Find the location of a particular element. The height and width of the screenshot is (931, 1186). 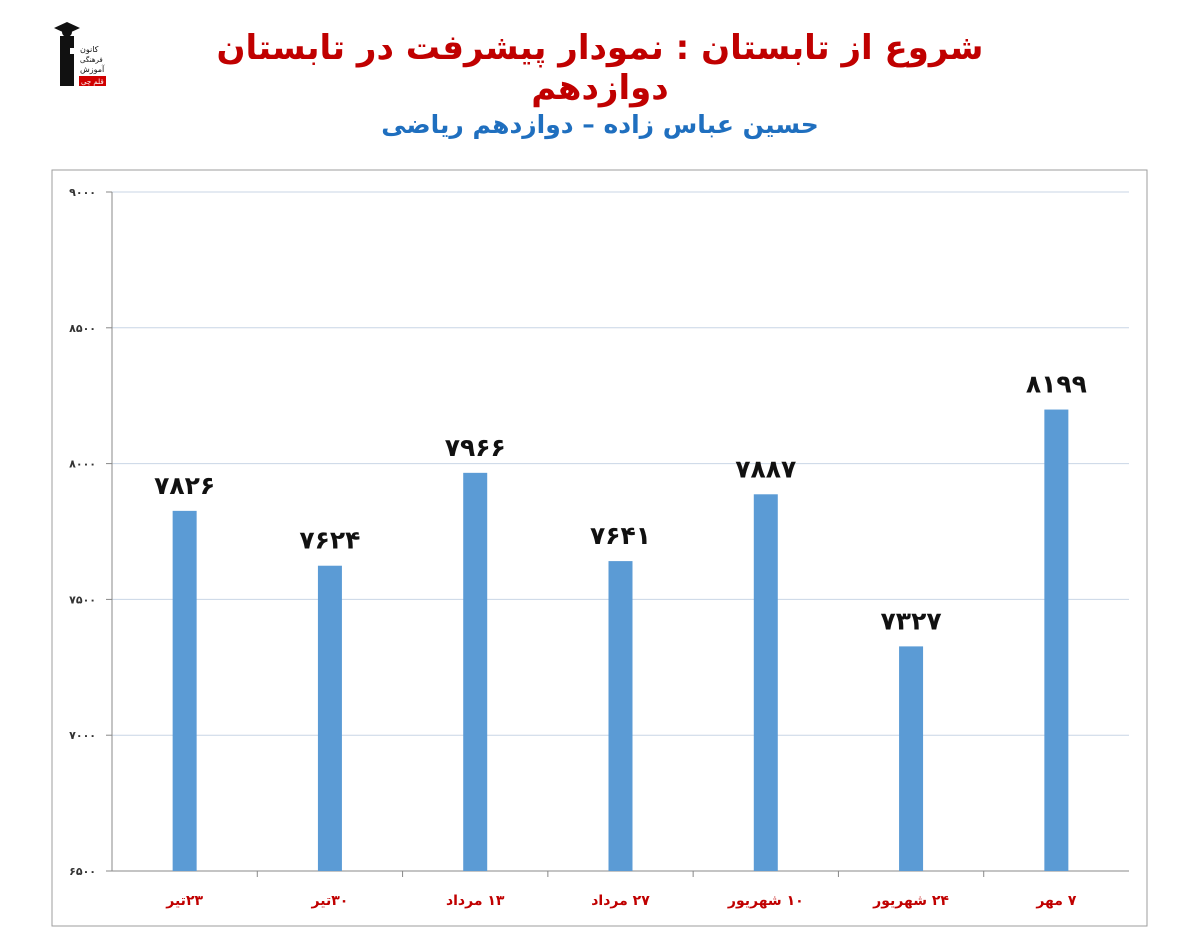

logo-text-1: کانون is located at coordinates (89, 49).